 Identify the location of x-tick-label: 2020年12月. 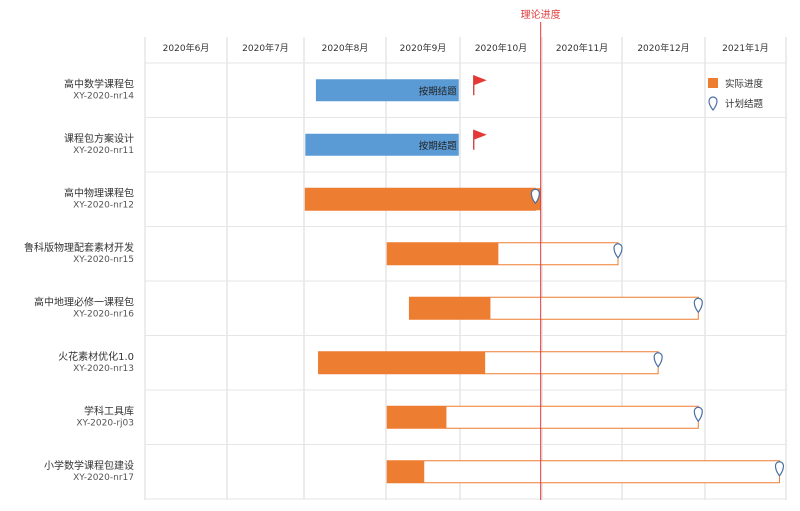
(663, 48).